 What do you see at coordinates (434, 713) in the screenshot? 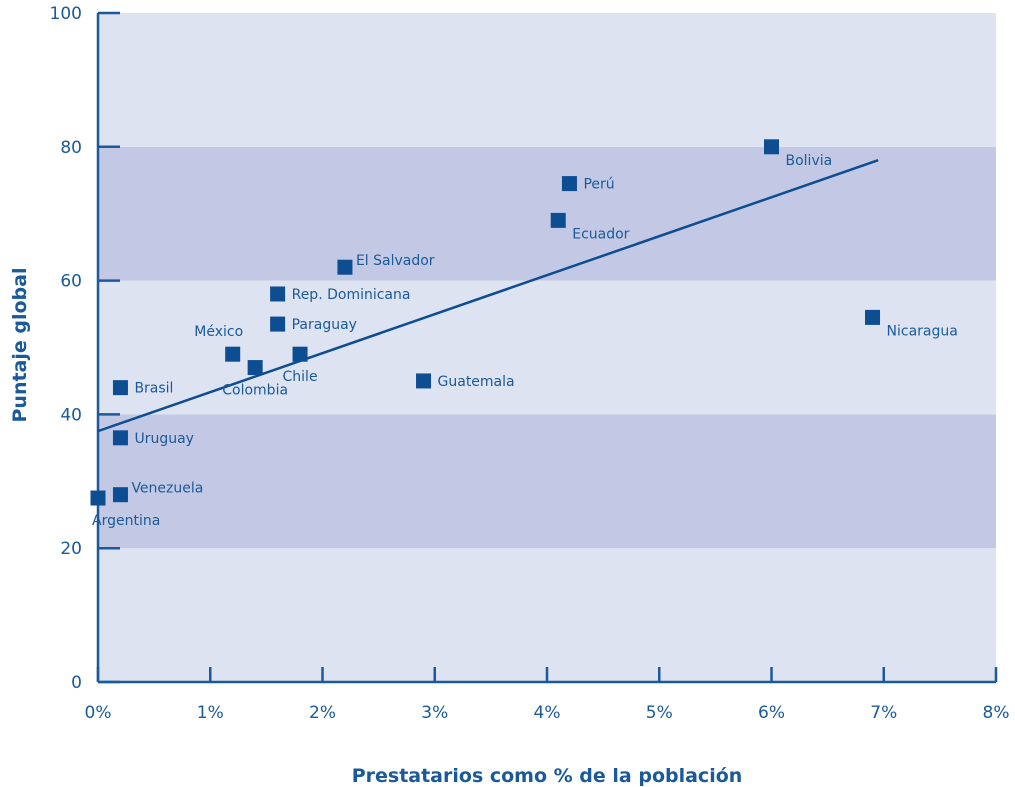
I see `x-tick-label: 3%` at bounding box center [434, 713].